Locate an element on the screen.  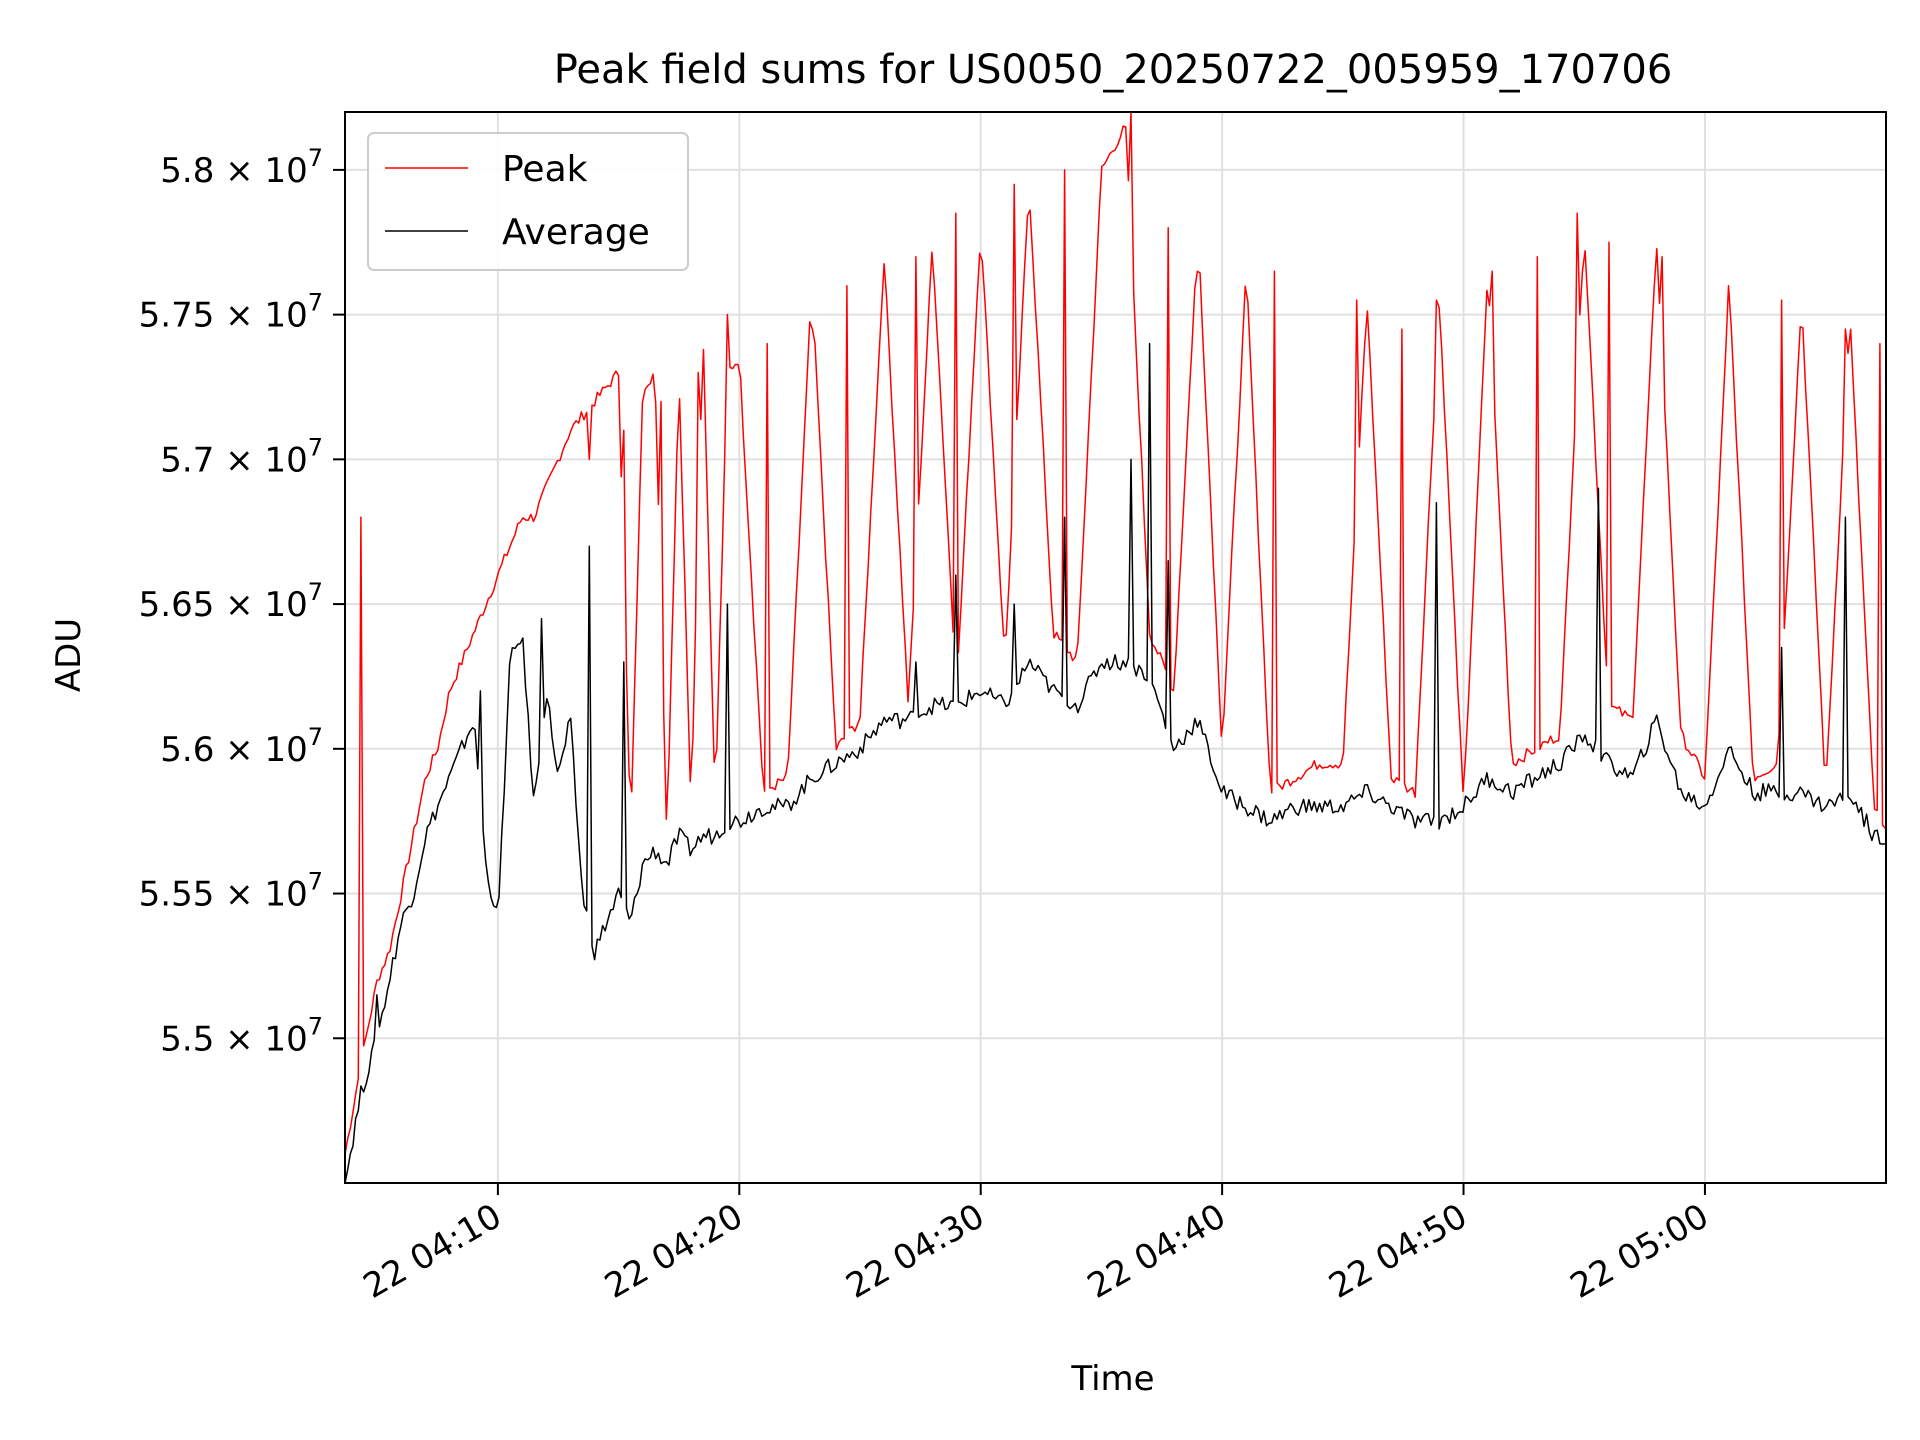
y-tick-label: 5.55 × 107 is located at coordinates (231, 891).